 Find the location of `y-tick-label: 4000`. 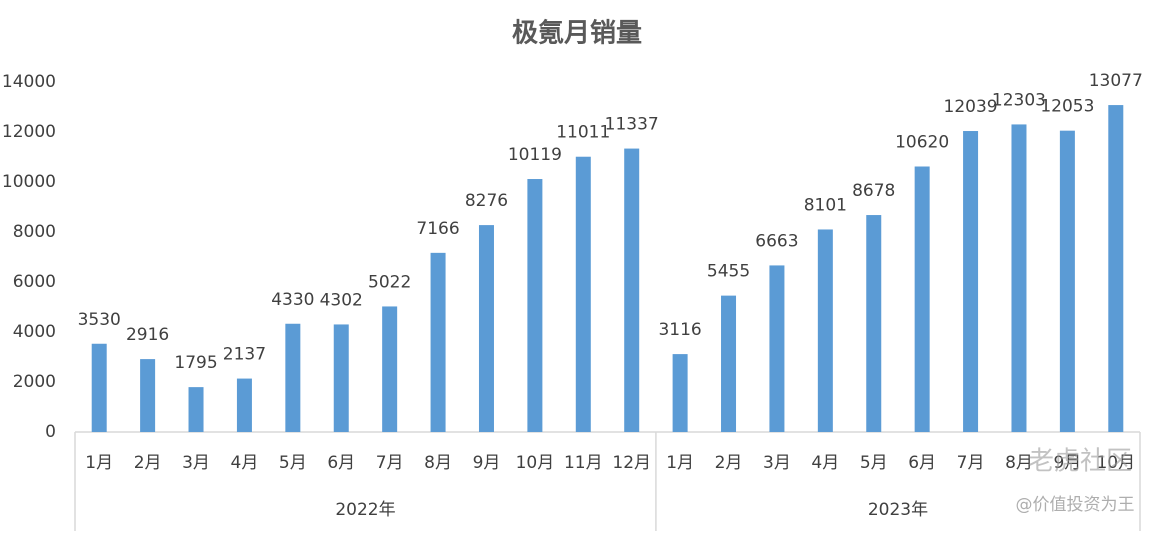

y-tick-label: 4000 is located at coordinates (34, 332).